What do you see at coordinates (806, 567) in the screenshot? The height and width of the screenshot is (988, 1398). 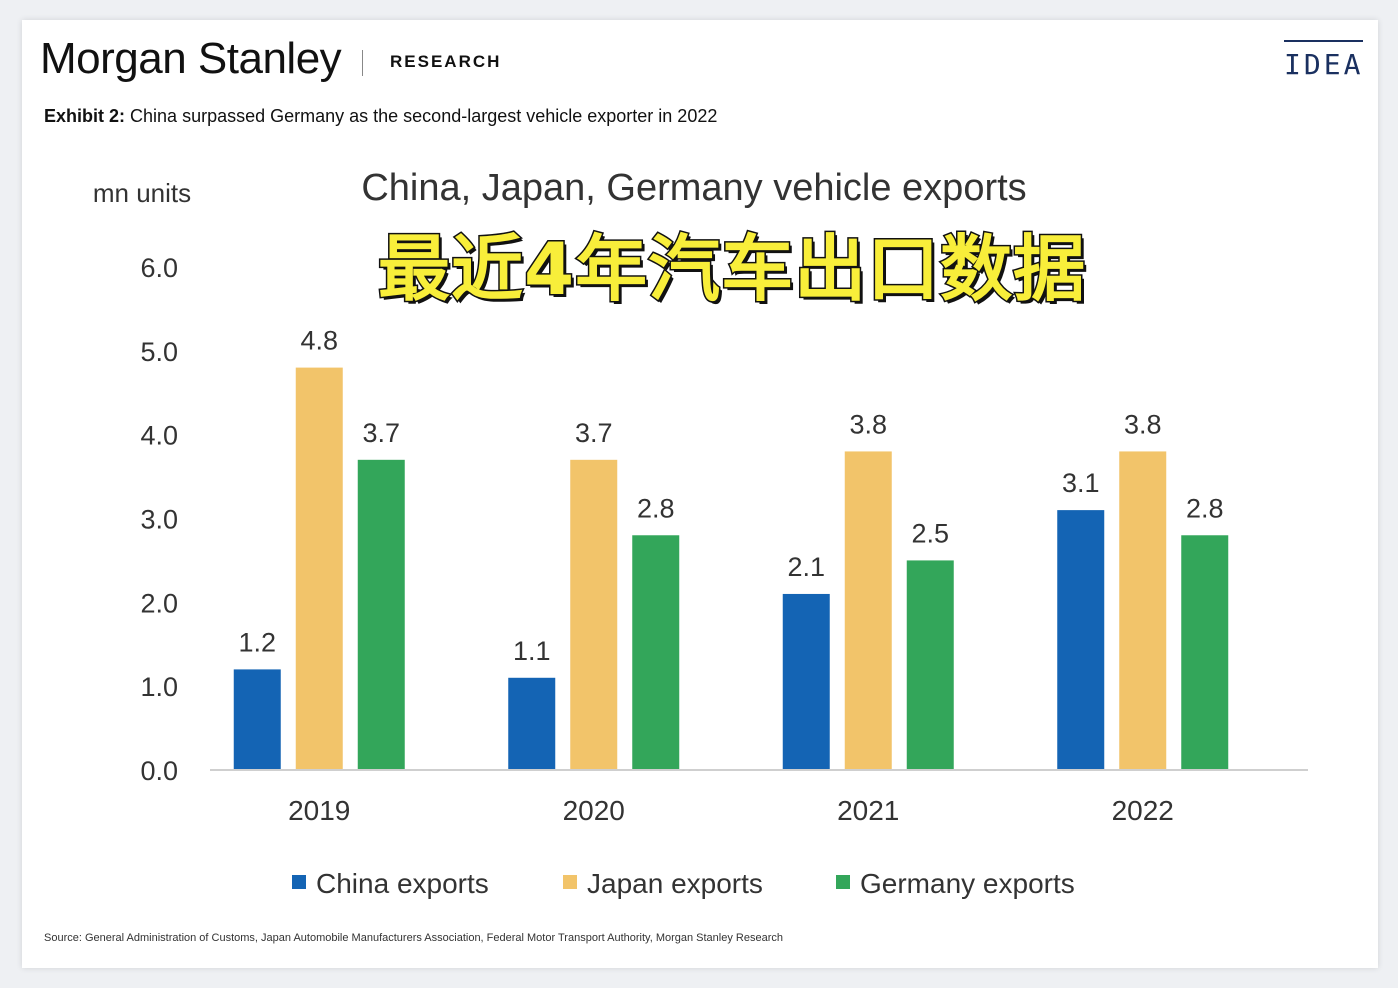 I see `bar-value-label: 2.1` at bounding box center [806, 567].